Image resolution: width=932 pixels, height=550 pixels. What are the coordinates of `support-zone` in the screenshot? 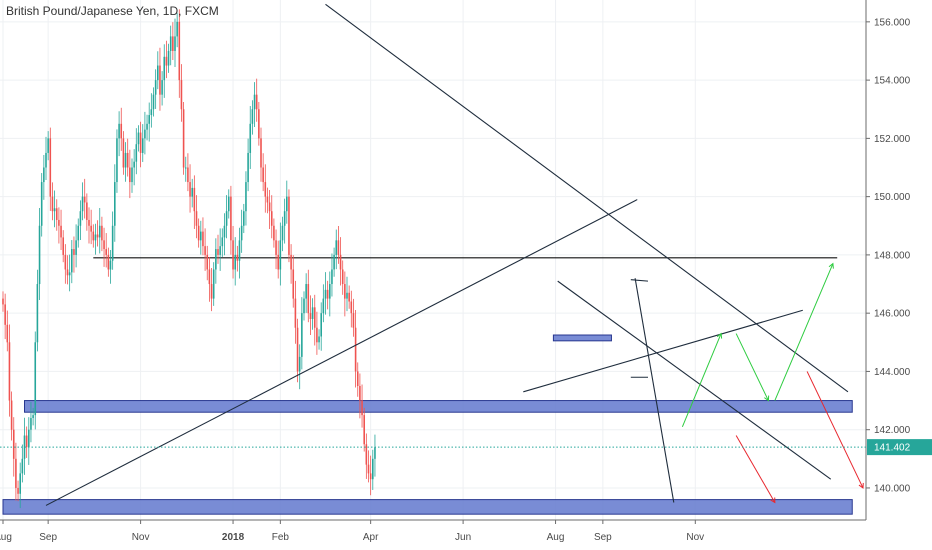 It's located at (427, 507).